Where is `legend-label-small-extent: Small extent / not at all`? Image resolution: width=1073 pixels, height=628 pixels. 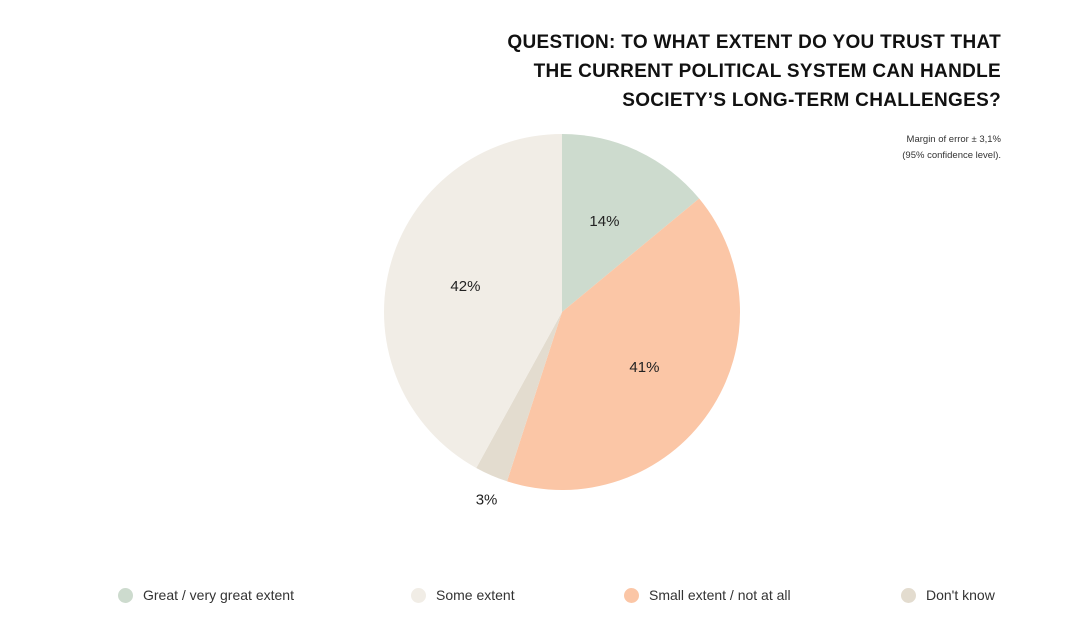 legend-label-small-extent: Small extent / not at all is located at coordinates (720, 595).